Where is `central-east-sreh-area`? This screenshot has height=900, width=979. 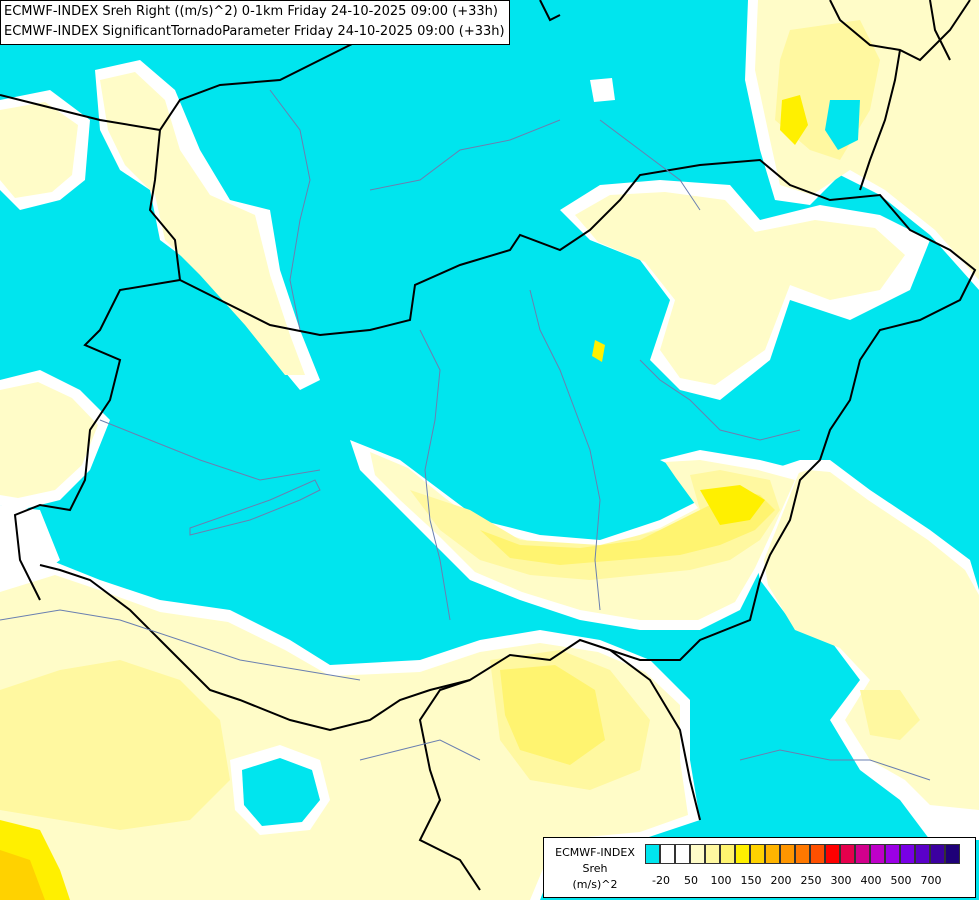
central-east-sreh-area is located at coordinates (745, 290).